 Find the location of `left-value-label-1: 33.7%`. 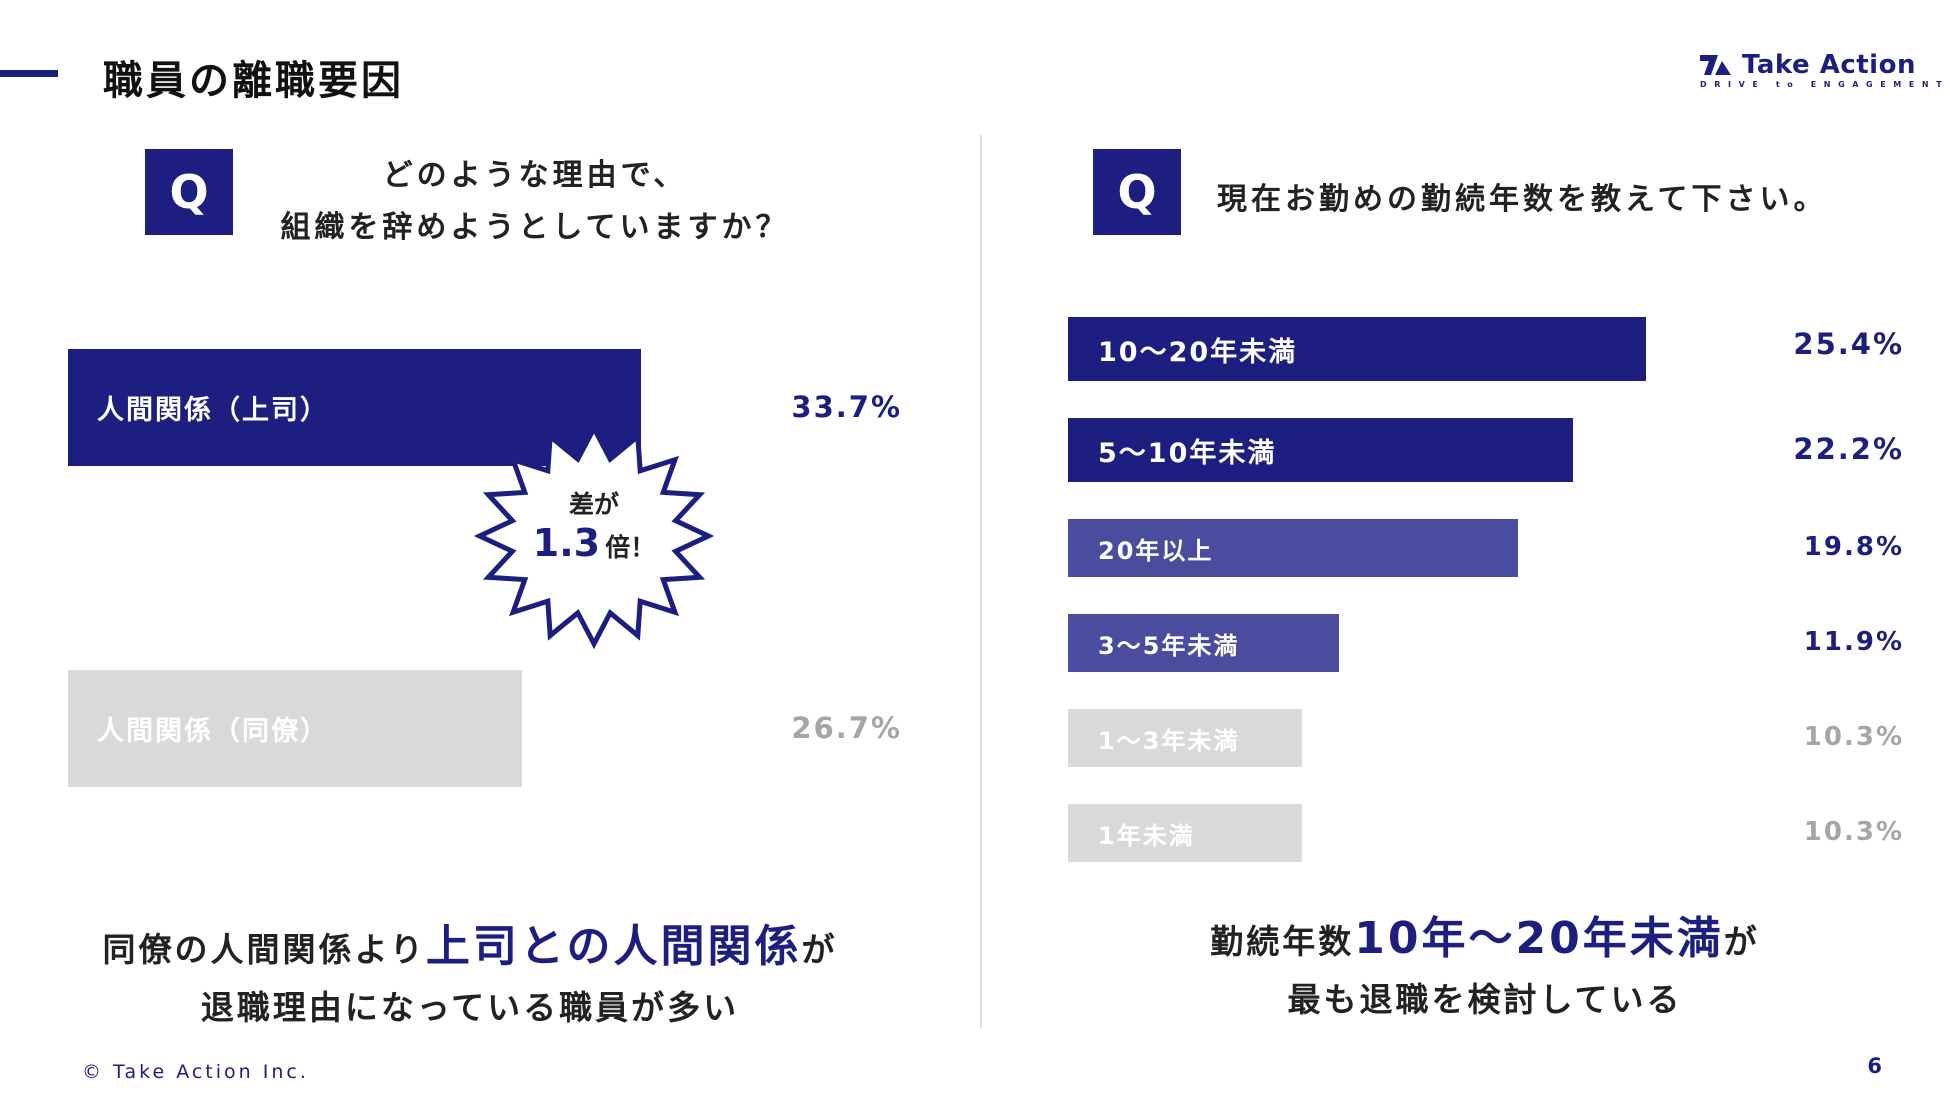

left-value-label-1: 33.7% is located at coordinates (846, 406).